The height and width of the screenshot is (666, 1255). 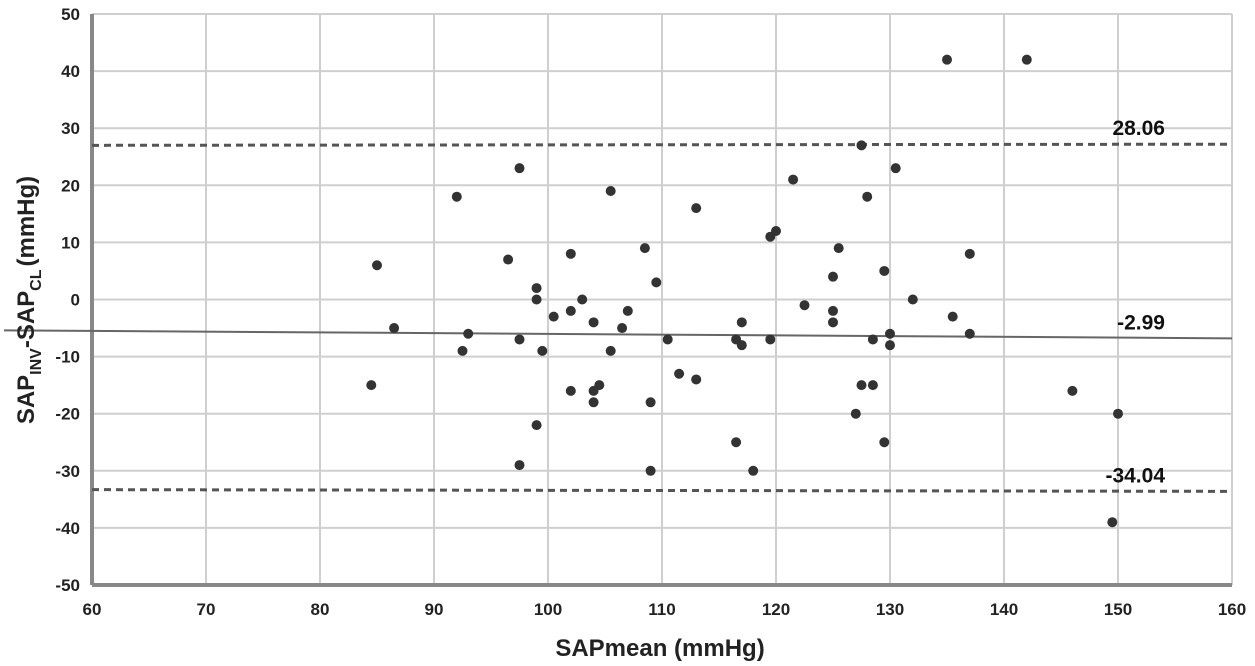 I want to click on y-tick-label: 20, so click(x=70, y=185).